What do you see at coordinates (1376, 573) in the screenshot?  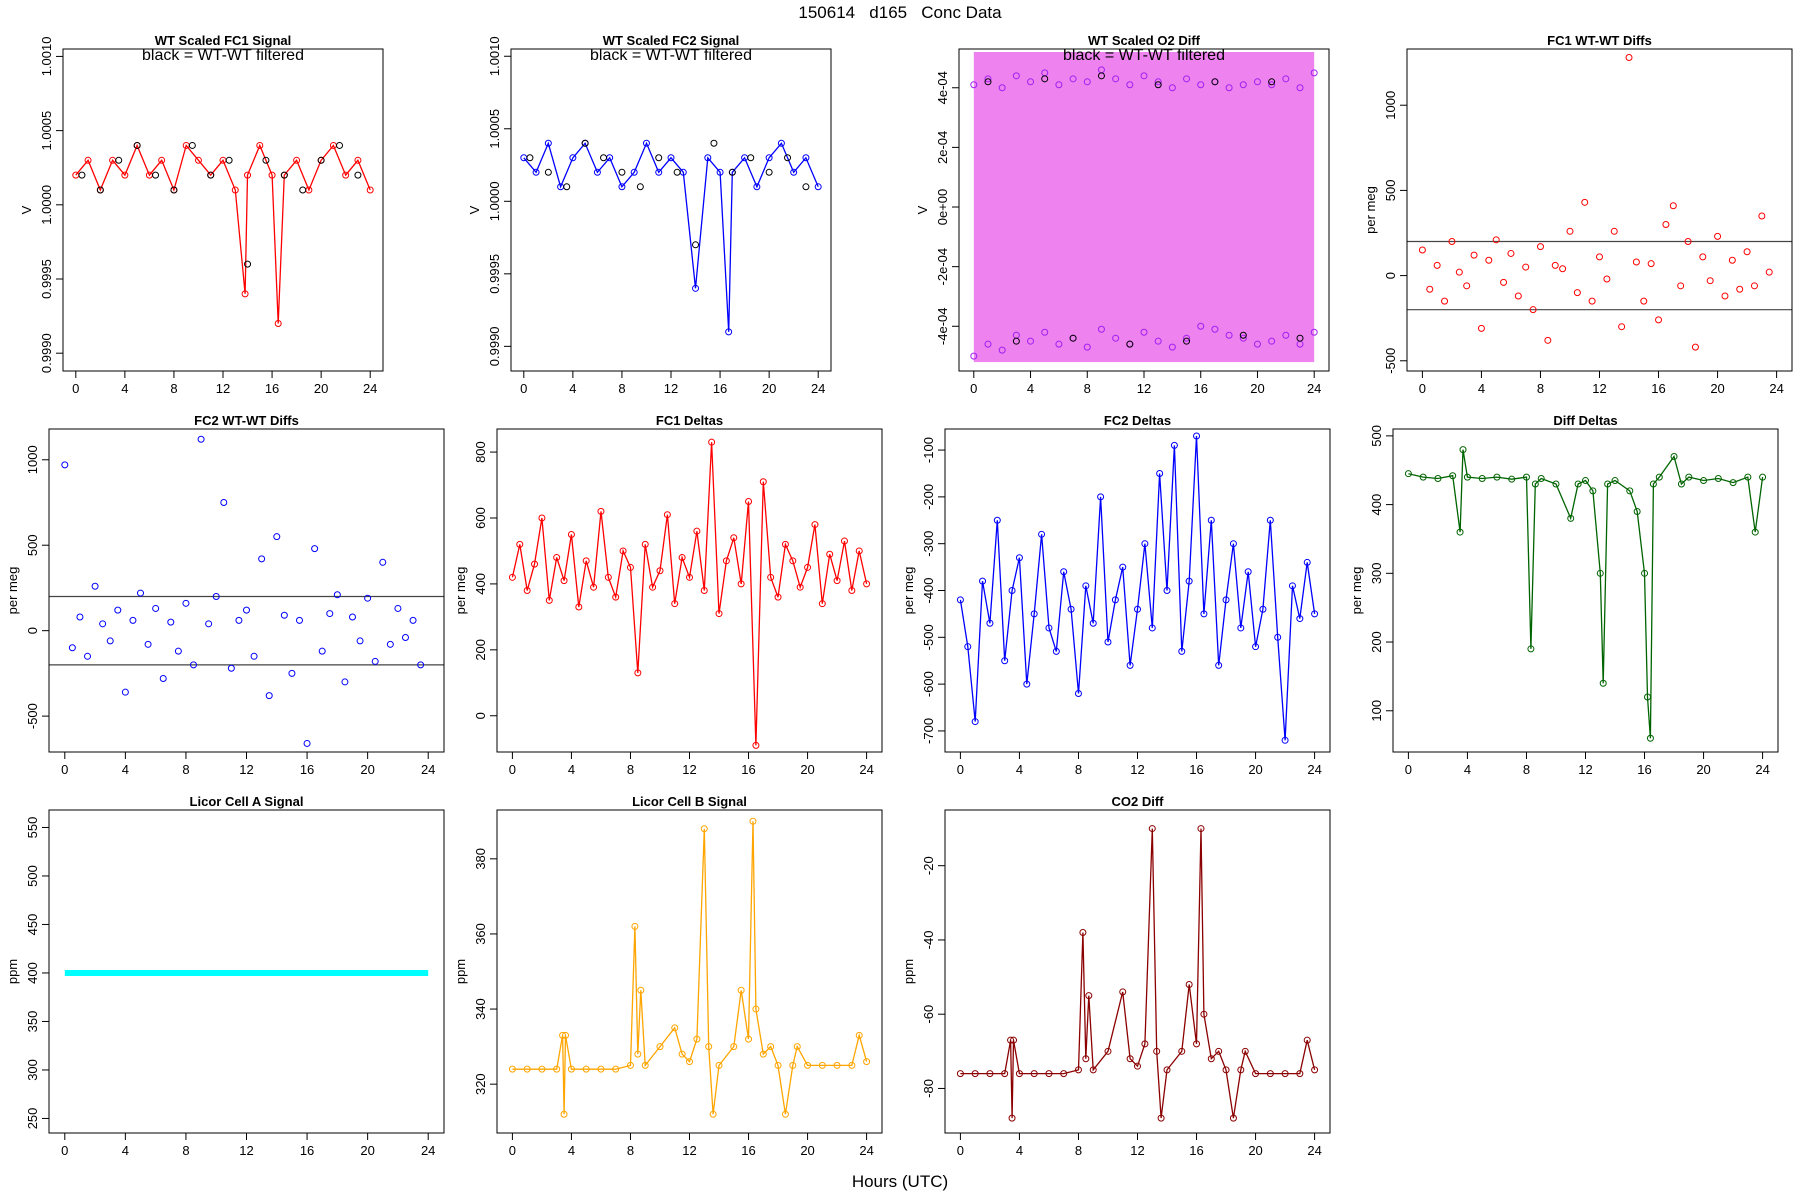 I see `y-tick-label: 300` at bounding box center [1376, 573].